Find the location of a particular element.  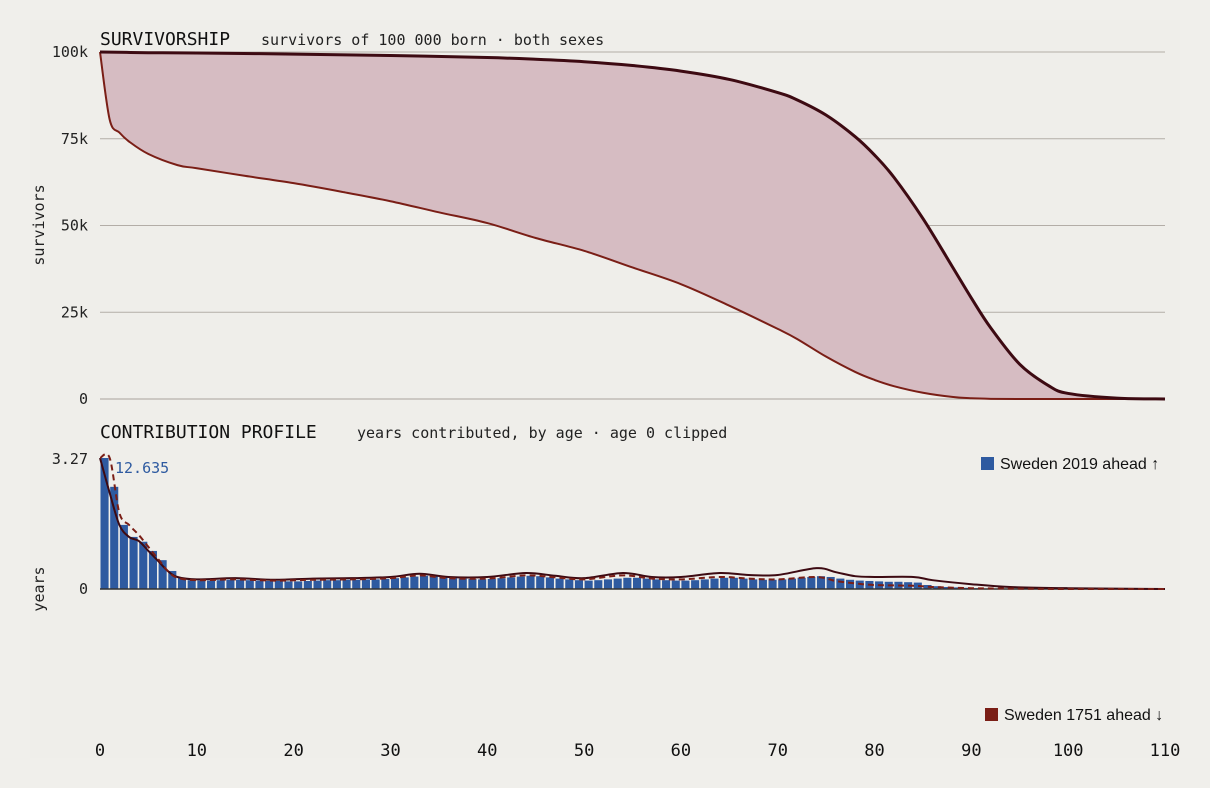

contribution-ylabel: years is located at coordinates (39, 588).